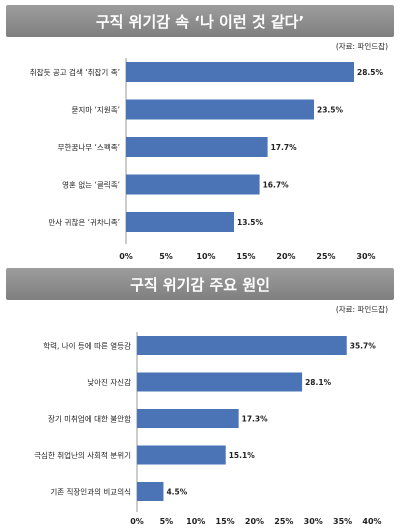 This screenshot has height=528, width=400. I want to click on chart2-tick-label: 10%, so click(195, 521).